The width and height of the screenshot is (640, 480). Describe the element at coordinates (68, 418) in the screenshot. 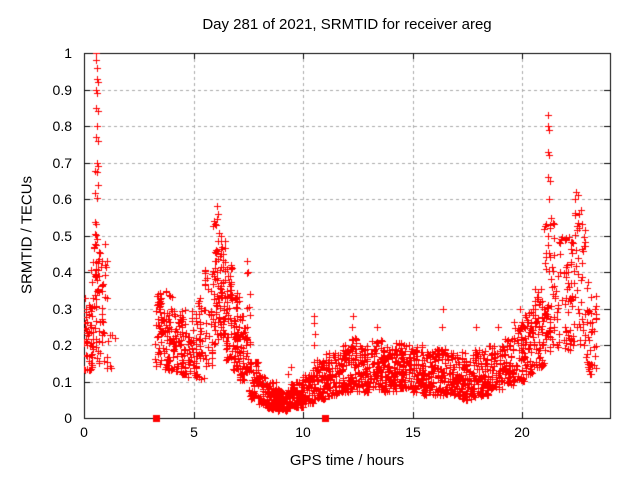

I see `y-tick-label: 0` at that location.